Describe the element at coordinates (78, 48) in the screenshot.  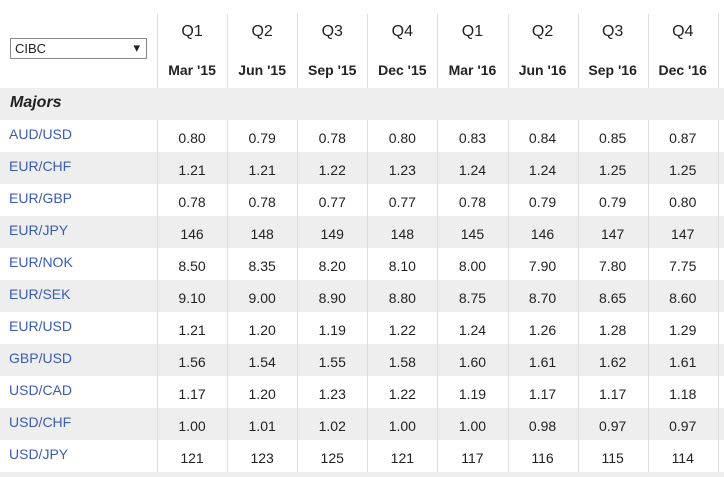
I see `broker-select: CIBC` at that location.